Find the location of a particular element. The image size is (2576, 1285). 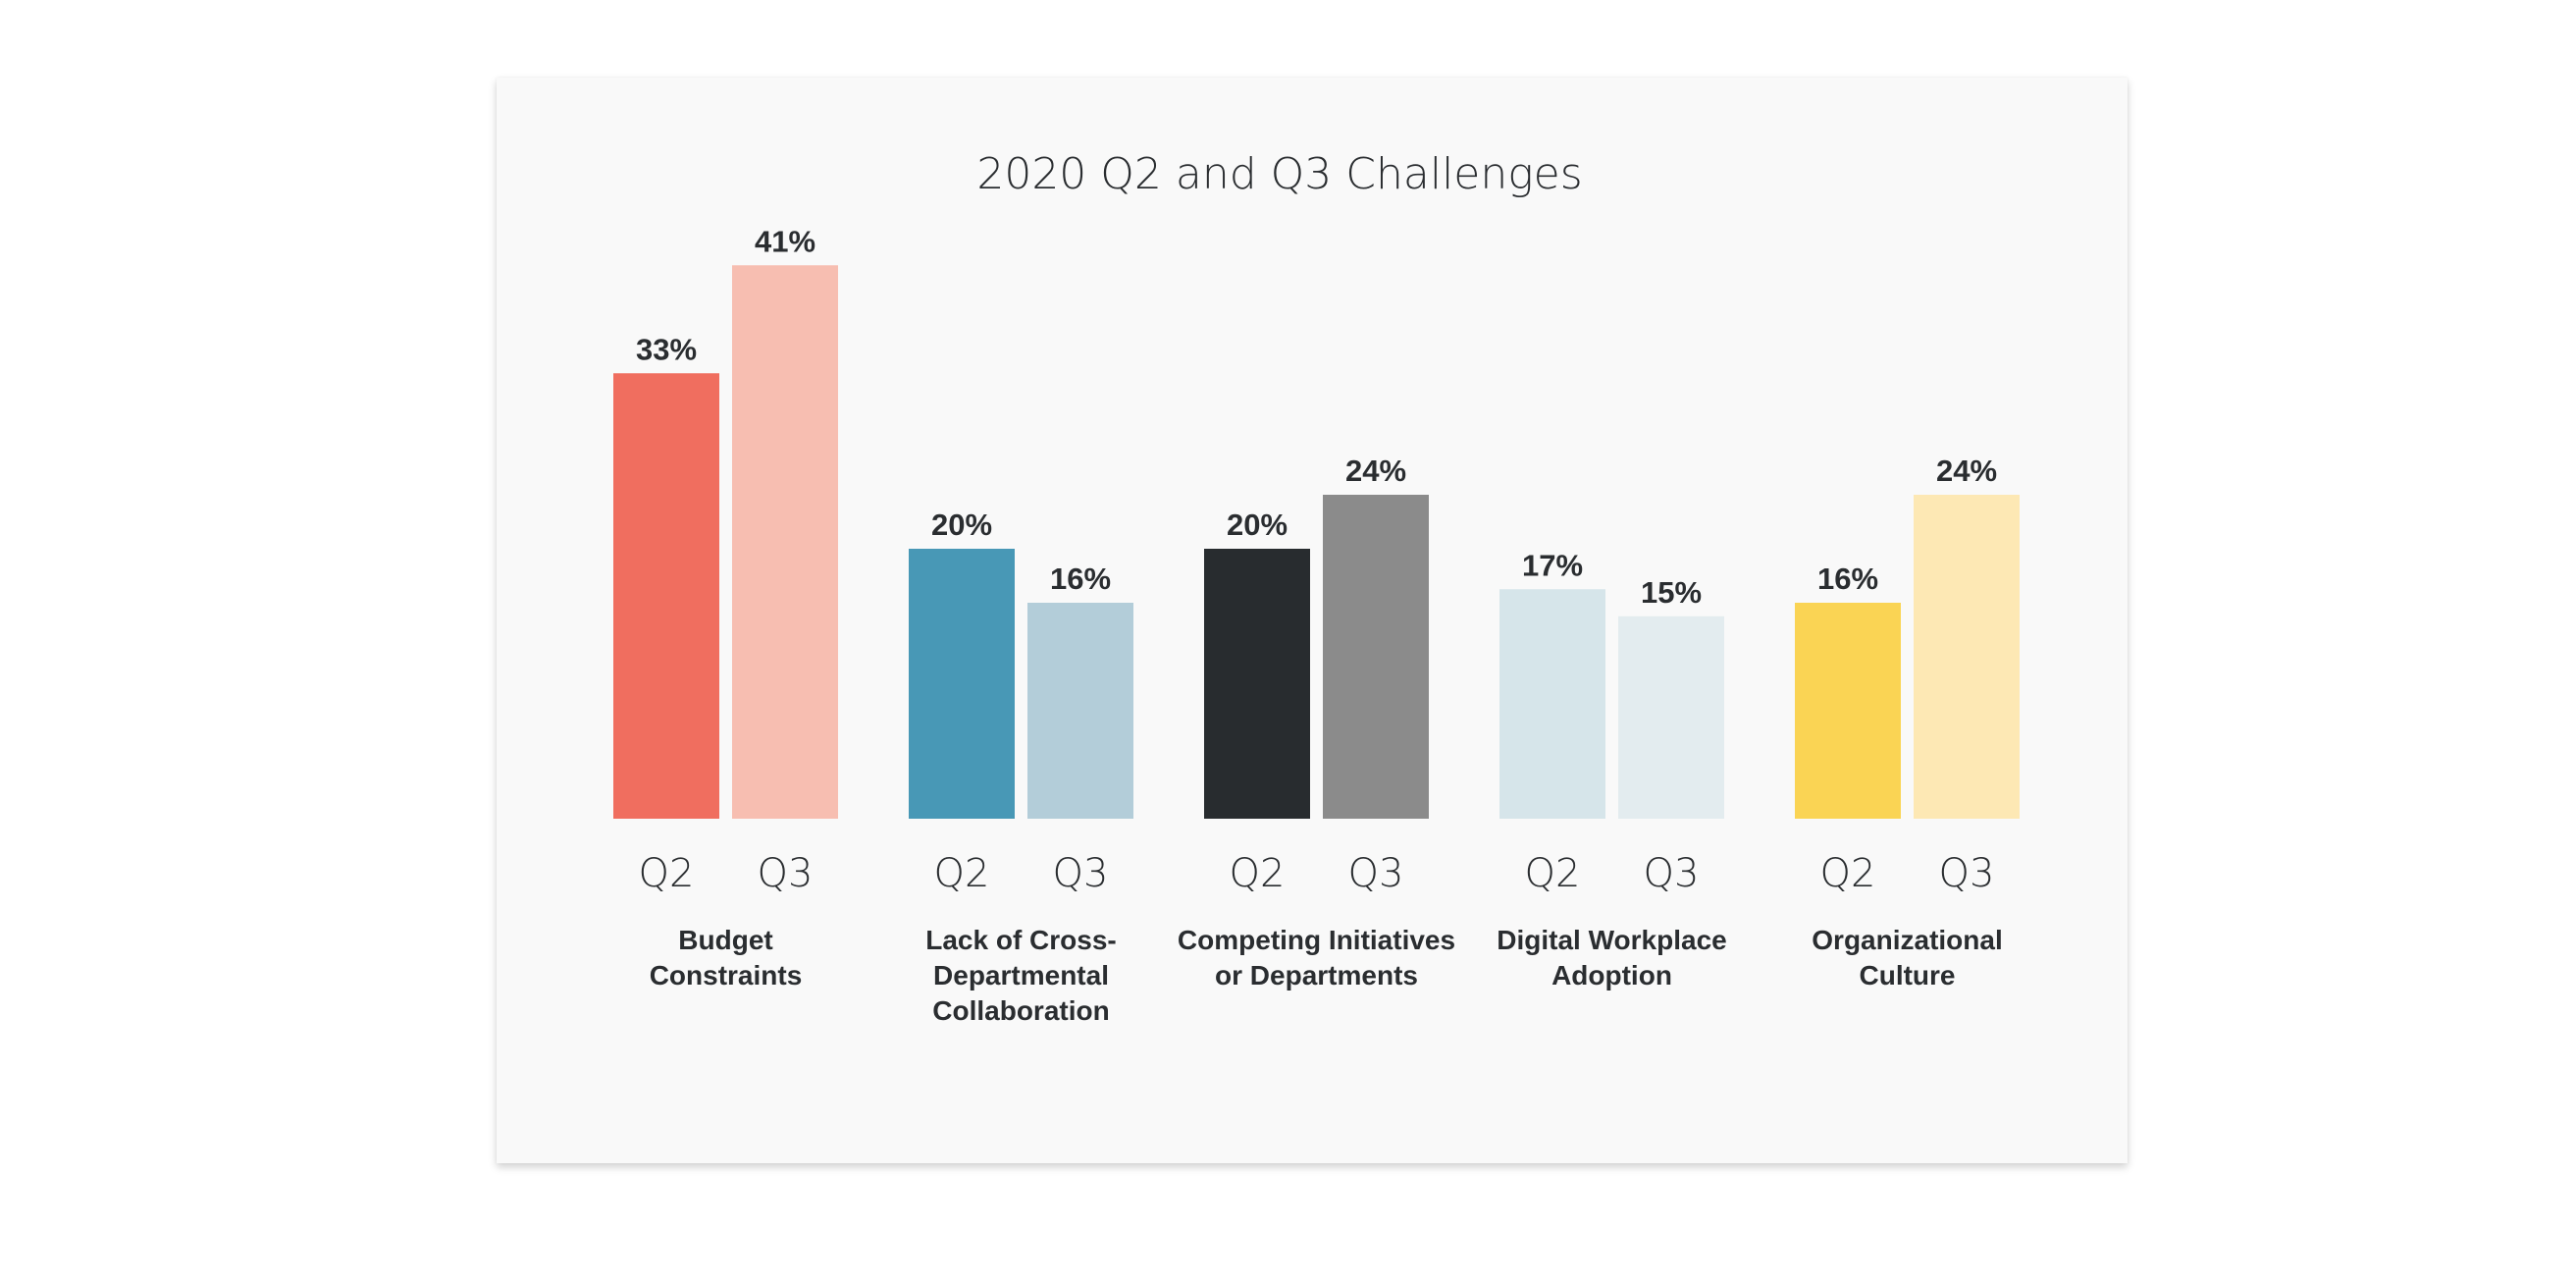

bar-group: 16% Q2 24% Q3 Organizational Culture is located at coordinates (1907, 722).